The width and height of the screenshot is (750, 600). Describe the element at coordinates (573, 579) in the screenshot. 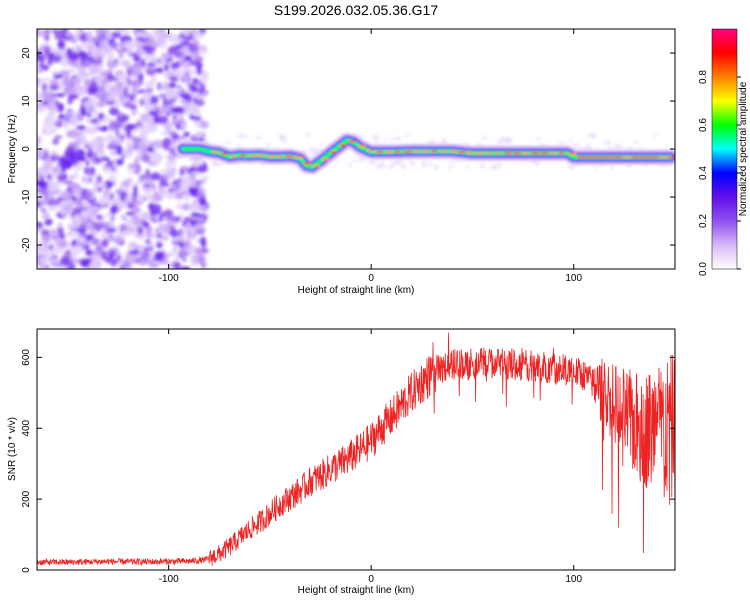

I see `x-tick-label: 100` at that location.